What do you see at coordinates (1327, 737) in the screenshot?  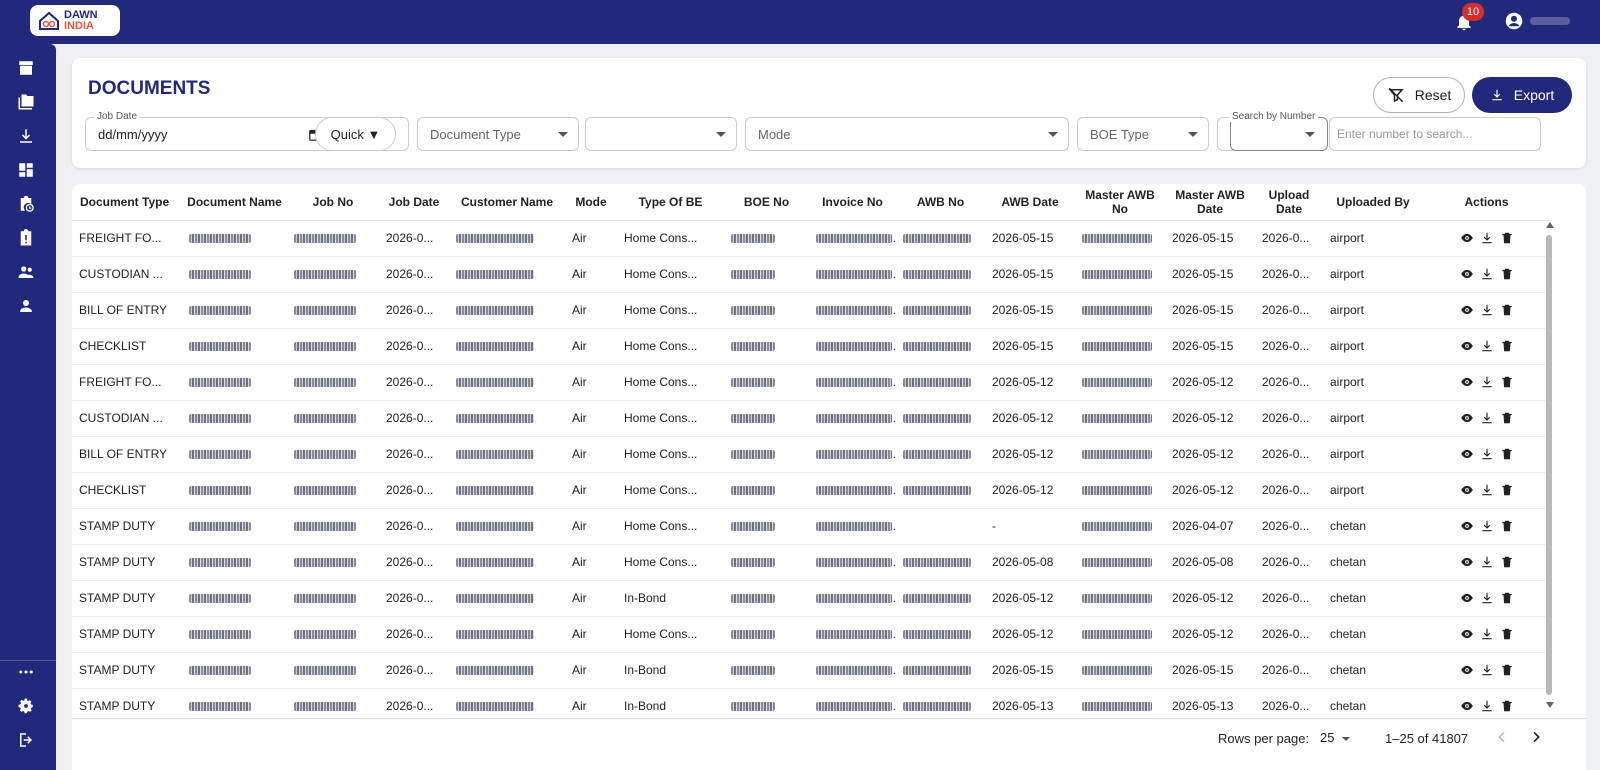 I see `rows-per-page-select: 25` at bounding box center [1327, 737].